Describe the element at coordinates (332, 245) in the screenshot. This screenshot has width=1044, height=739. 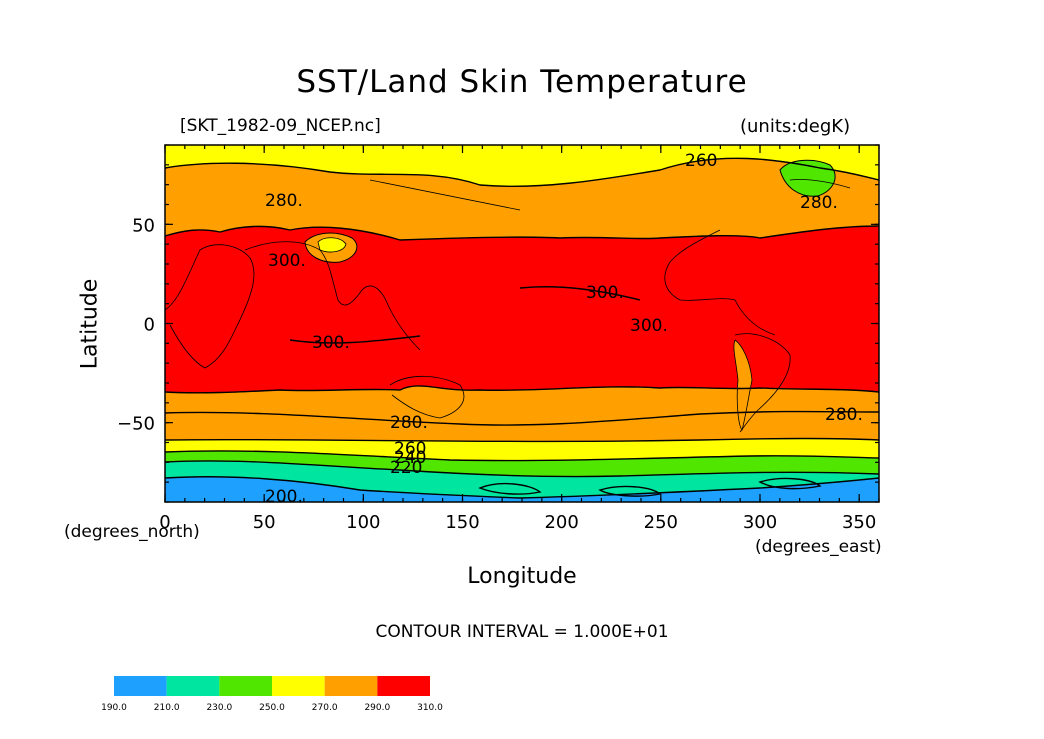
I see `tibet-core` at that location.